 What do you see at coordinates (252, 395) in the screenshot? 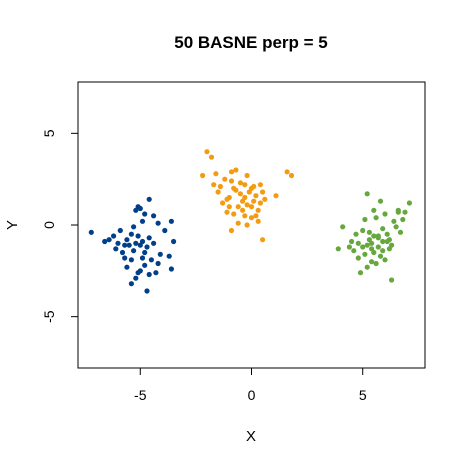
I see `x-tick-label: 0` at bounding box center [252, 395].